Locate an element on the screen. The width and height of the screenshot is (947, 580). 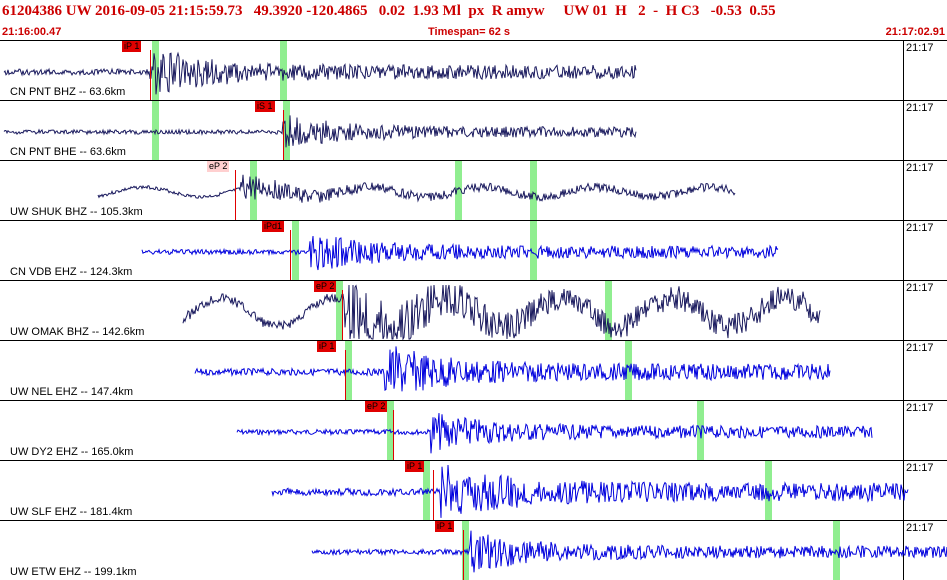
station-label: CN VDB EHZ -- 124.3km is located at coordinates (71, 272).